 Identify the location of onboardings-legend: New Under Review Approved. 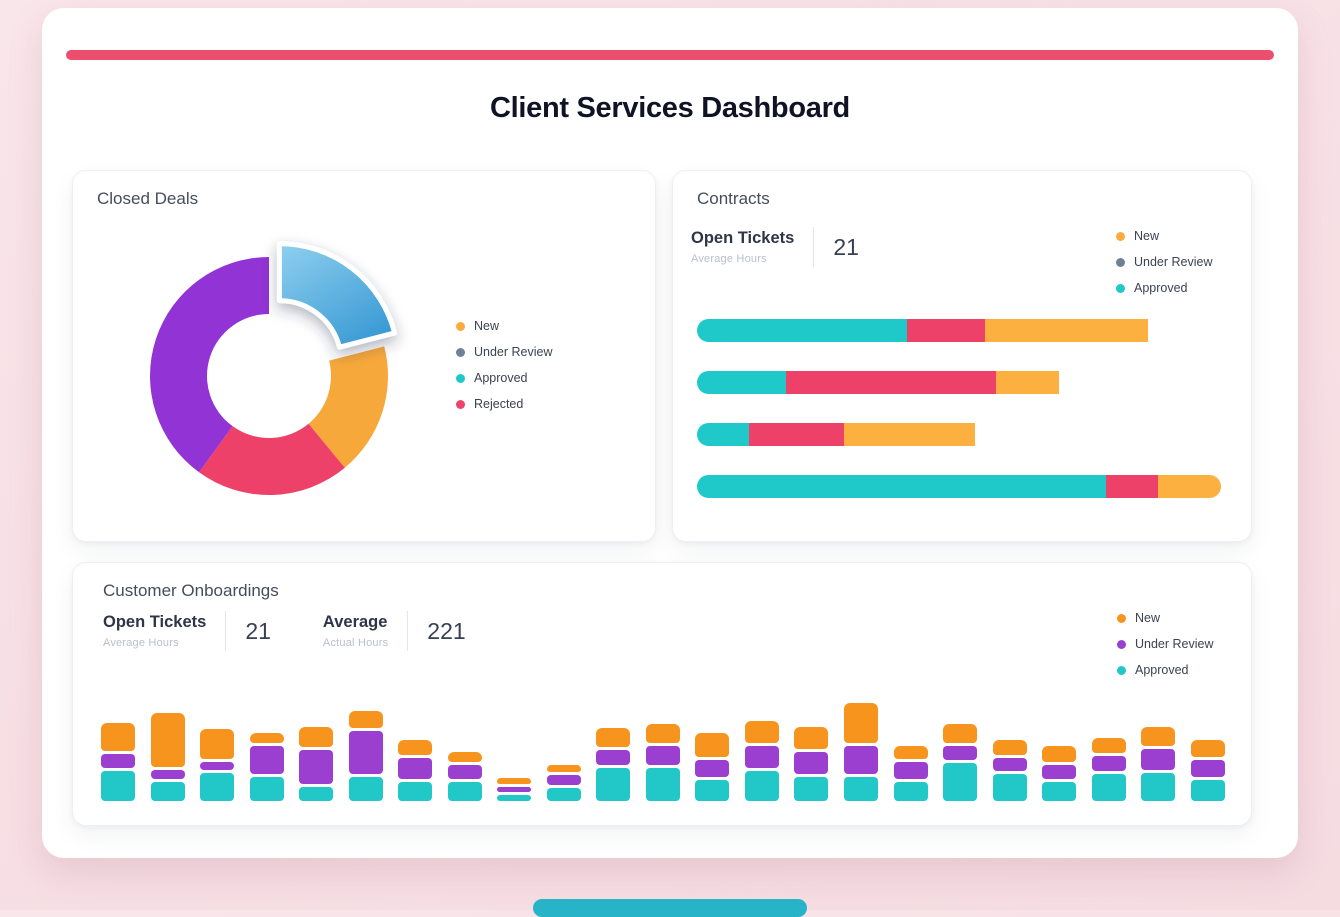
(1165, 644).